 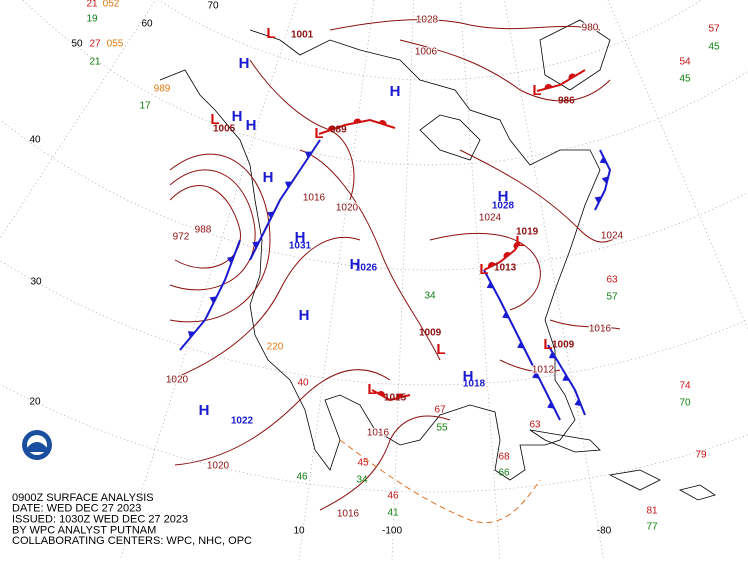 I want to click on isobar-label: 1006, so click(x=426, y=52).